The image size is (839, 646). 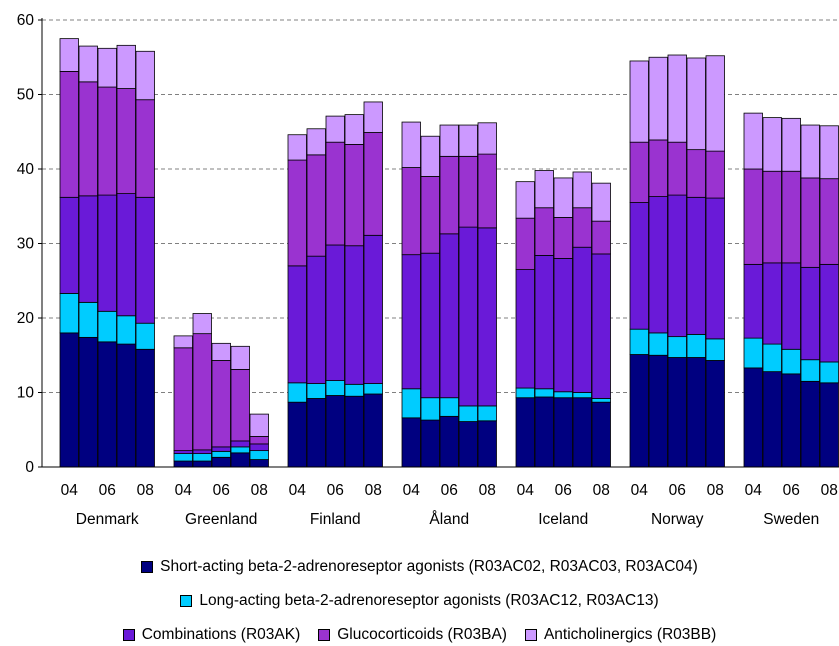 I want to click on y-tick-label: 0, so click(x=29, y=467).